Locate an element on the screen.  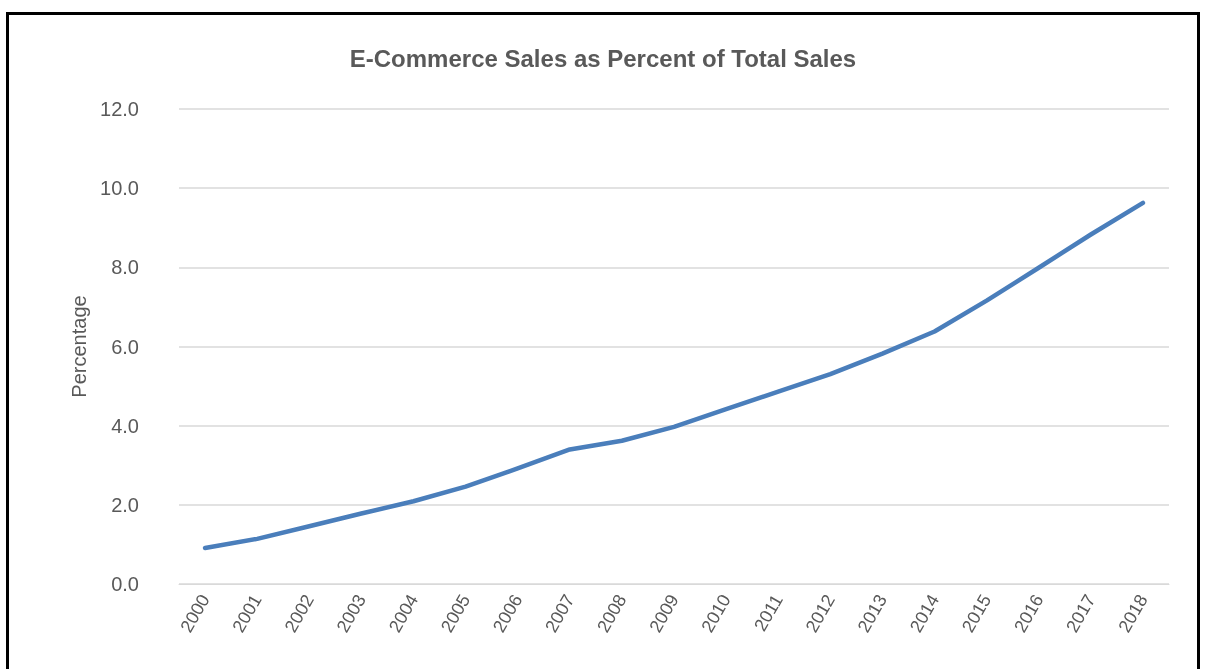
y-tick-label: 0.0 is located at coordinates (125, 584).